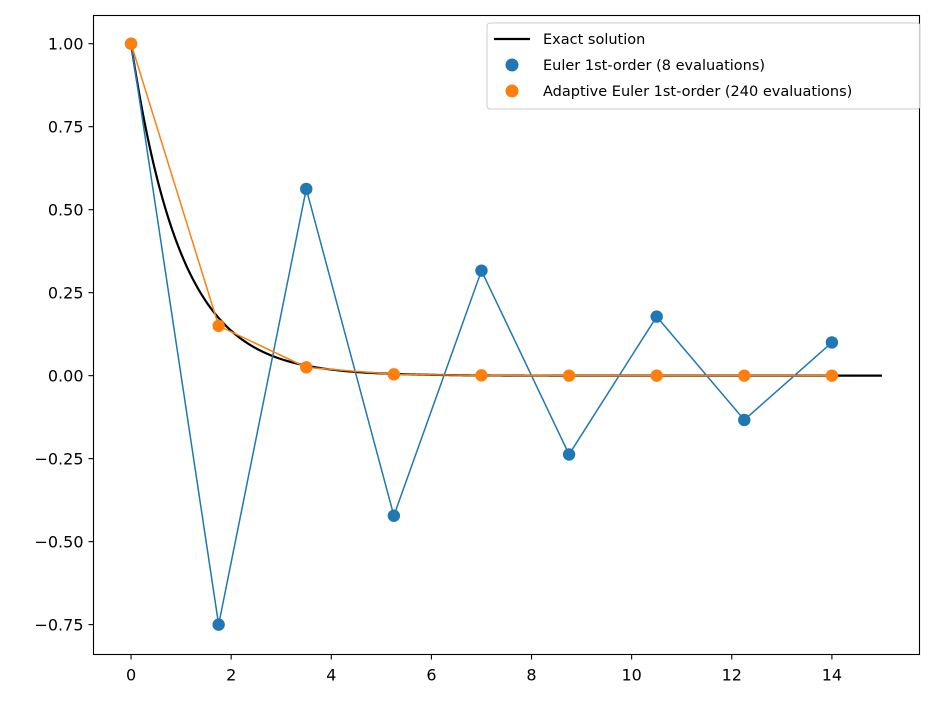  What do you see at coordinates (594, 40) in the screenshot?
I see `legend-label-exact: Exact solution` at bounding box center [594, 40].